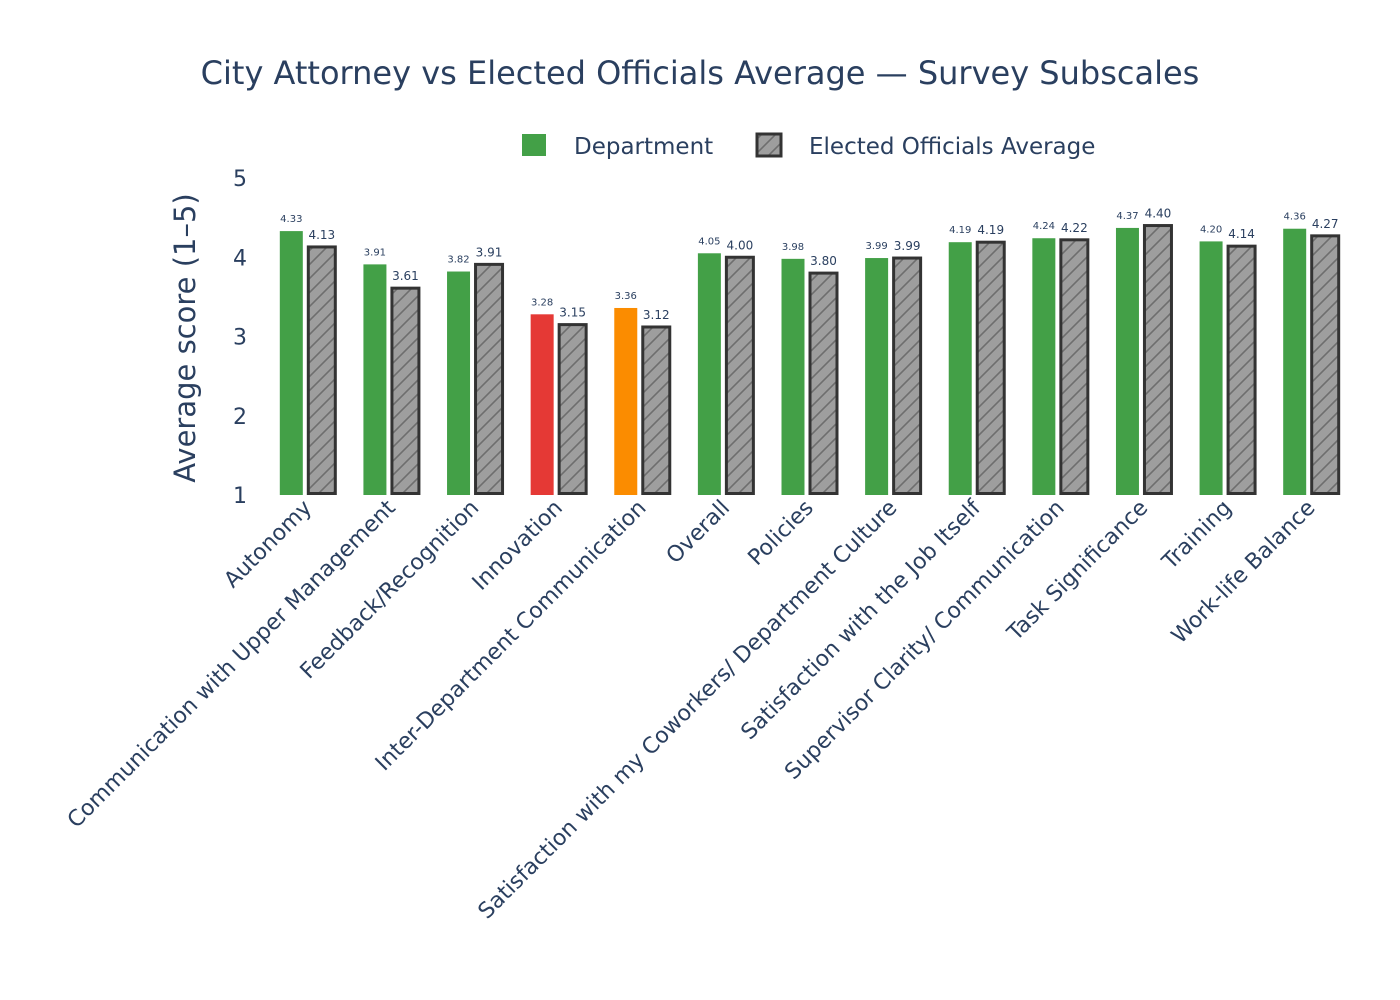 This screenshot has width=1400, height=1000. What do you see at coordinates (1158, 214) in the screenshot?
I see `data-label-elected-officials-average: 4.40` at bounding box center [1158, 214].